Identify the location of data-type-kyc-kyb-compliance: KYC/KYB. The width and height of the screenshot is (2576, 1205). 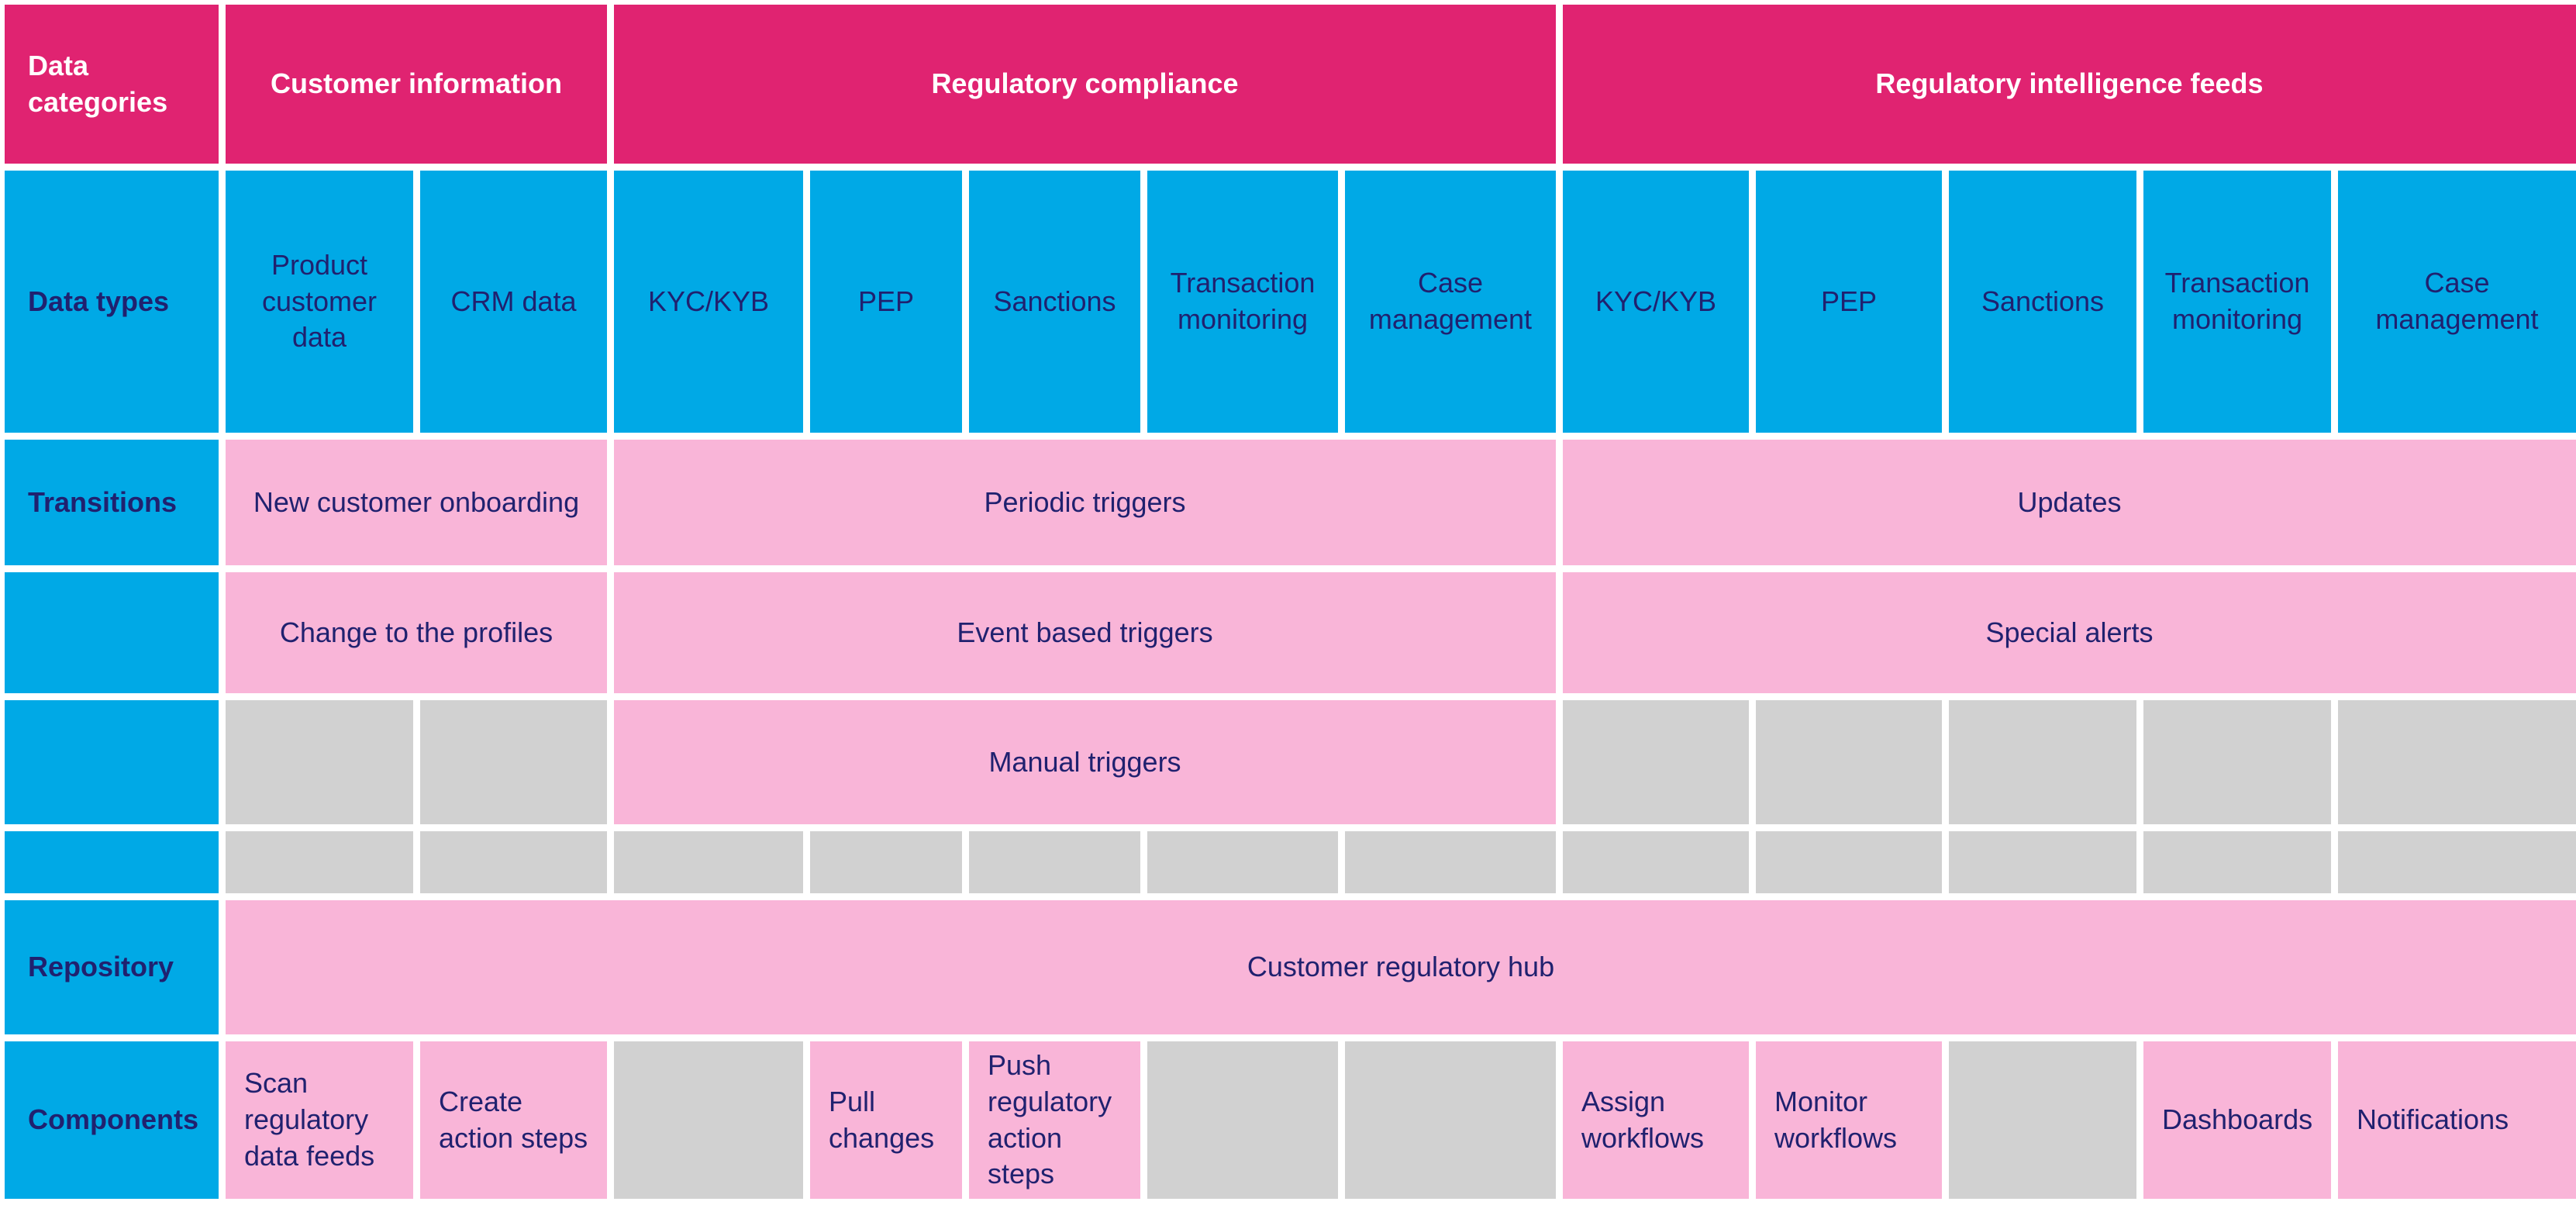
(708, 302).